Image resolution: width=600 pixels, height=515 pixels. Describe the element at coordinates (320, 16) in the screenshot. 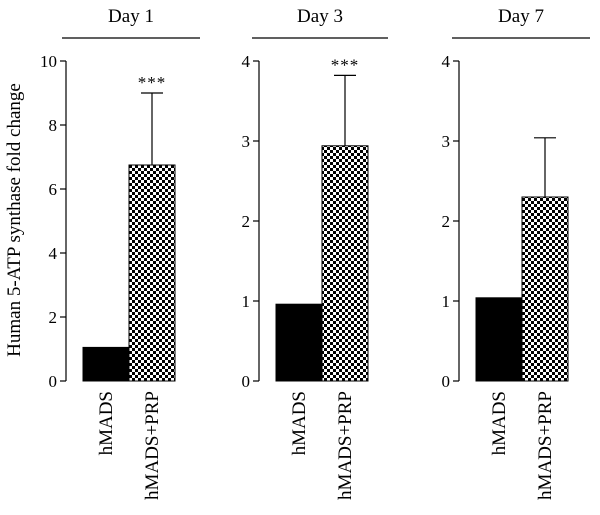

I see `panel-title: Day 3` at that location.